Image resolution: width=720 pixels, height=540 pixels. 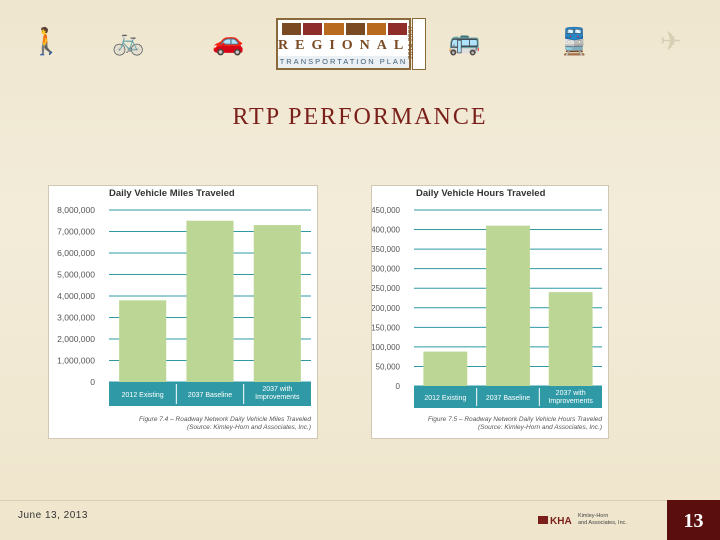 I want to click on chart-vht-ytick: 50,000, so click(x=388, y=366).